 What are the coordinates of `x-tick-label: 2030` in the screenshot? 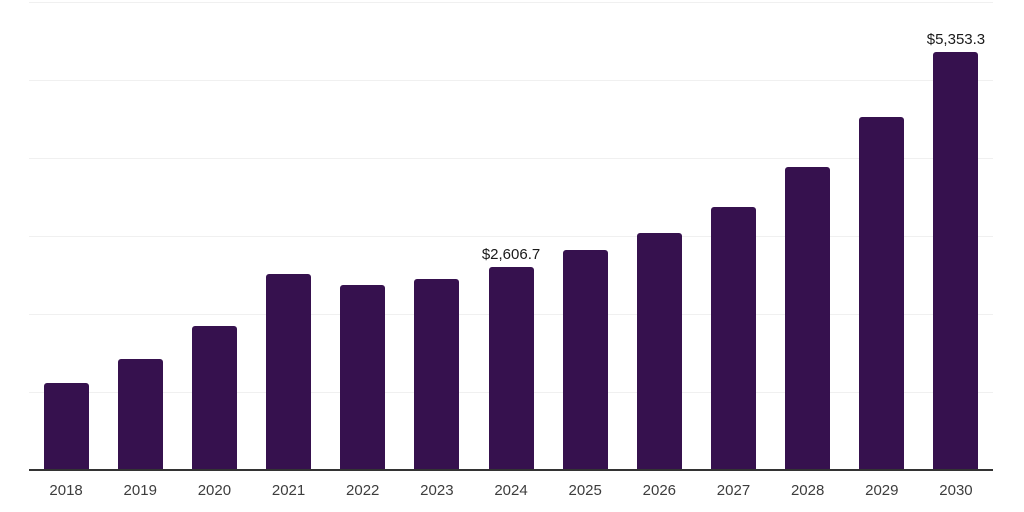 It's located at (956, 490).